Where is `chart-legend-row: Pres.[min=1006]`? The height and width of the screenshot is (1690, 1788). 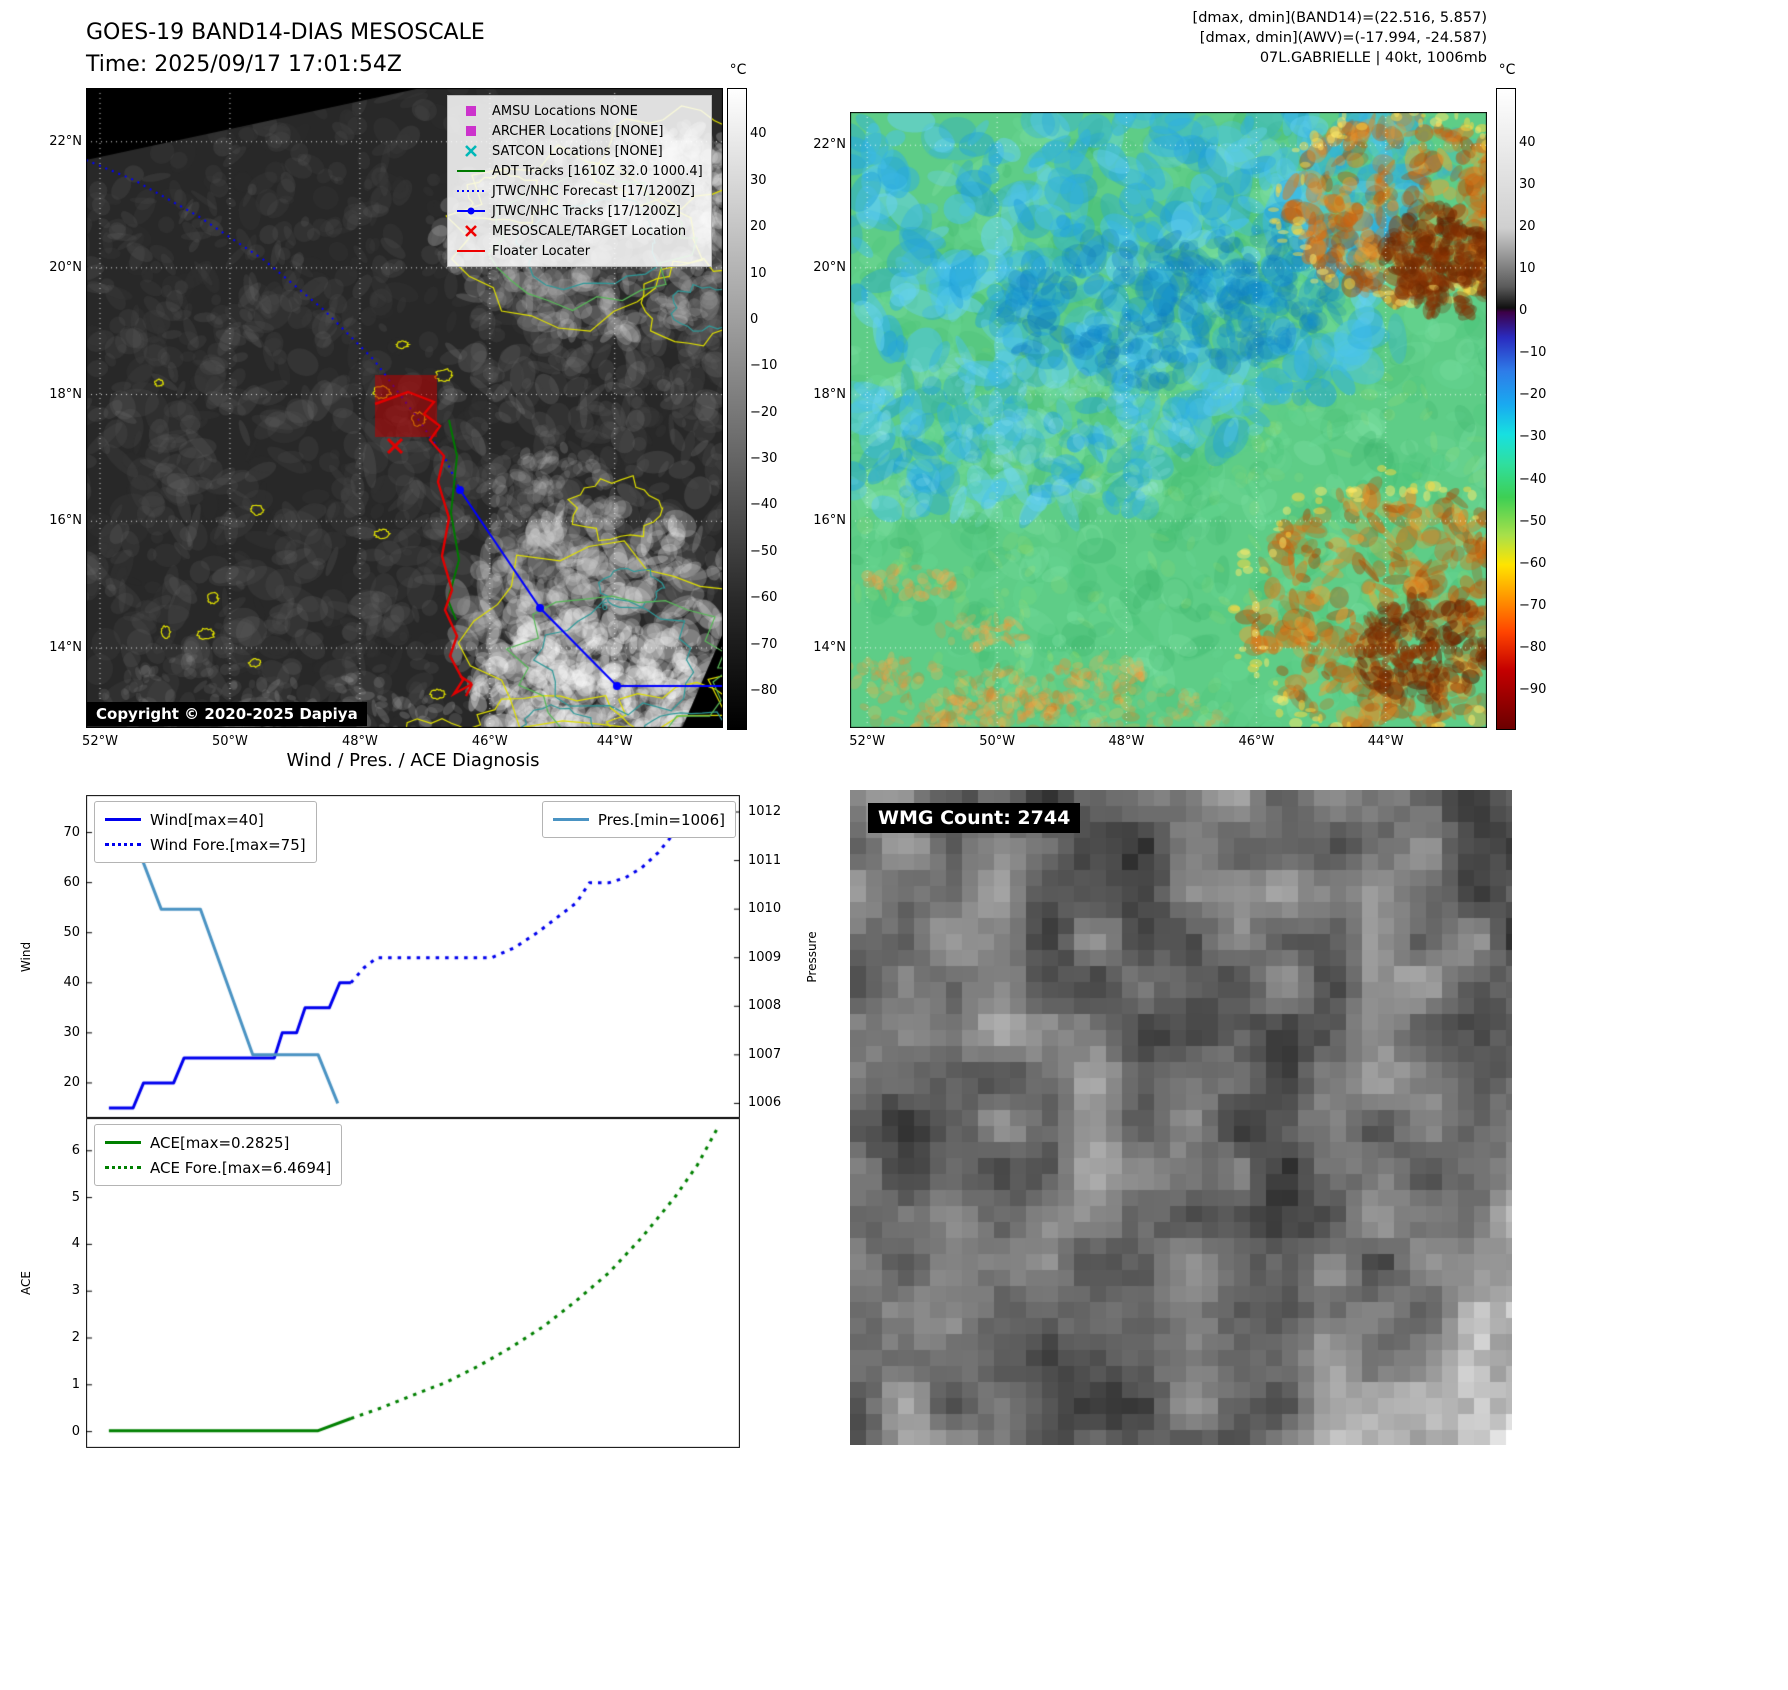
chart-legend-row: Pres.[min=1006] is located at coordinates (638, 819).